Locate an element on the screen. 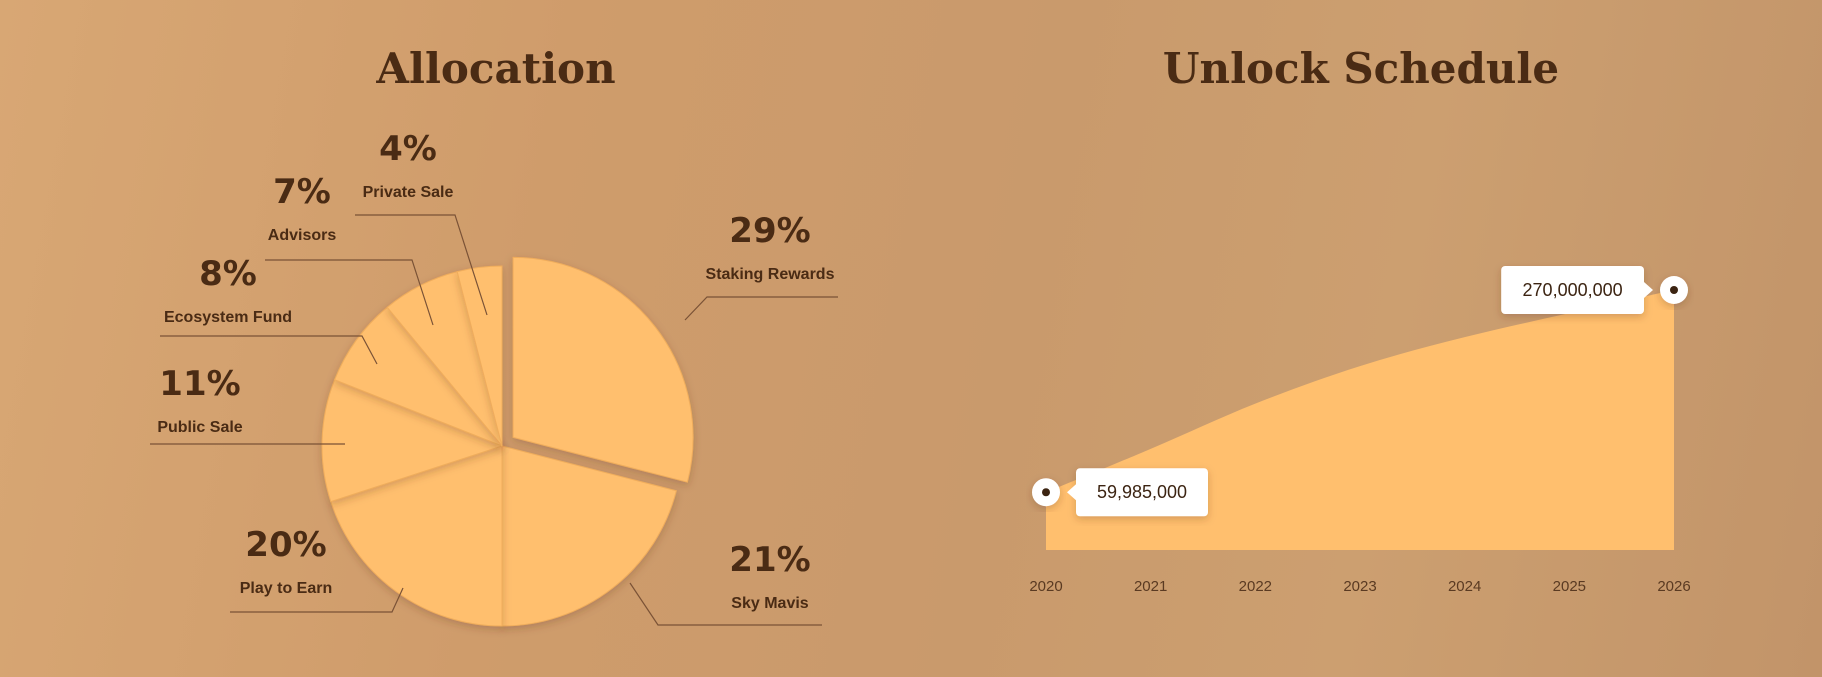 Image resolution: width=1822 pixels, height=677 pixels. tooltip-value-2026: 270,000,000 is located at coordinates (1573, 290).